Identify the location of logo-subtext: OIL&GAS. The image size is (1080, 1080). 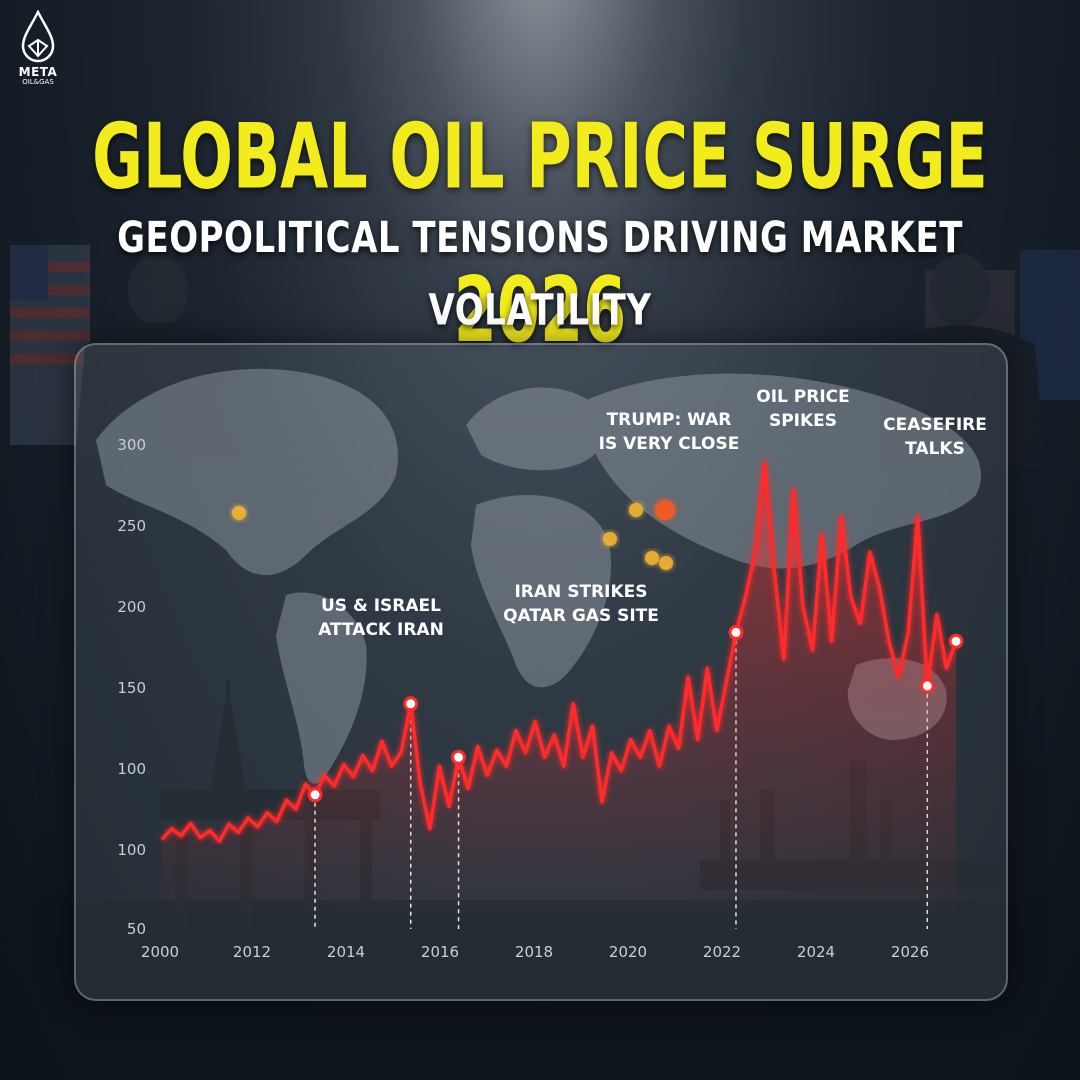
(38, 82).